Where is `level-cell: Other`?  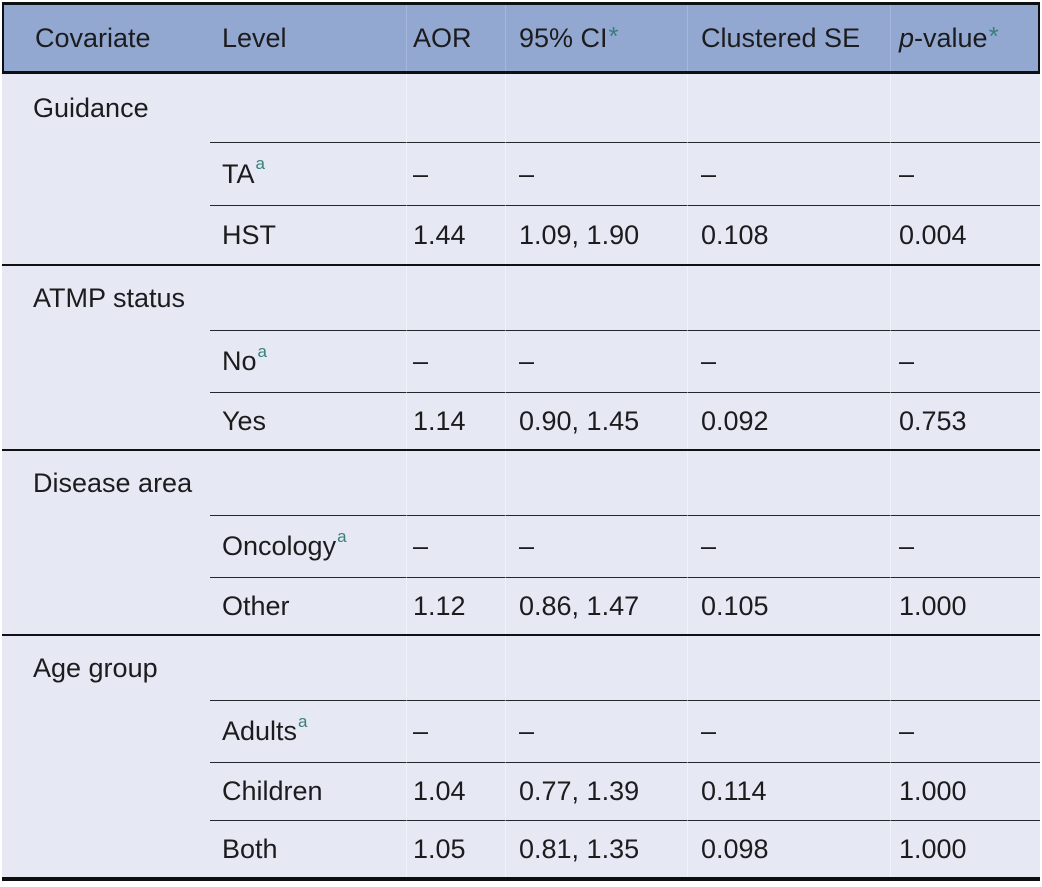 level-cell: Other is located at coordinates (308, 606).